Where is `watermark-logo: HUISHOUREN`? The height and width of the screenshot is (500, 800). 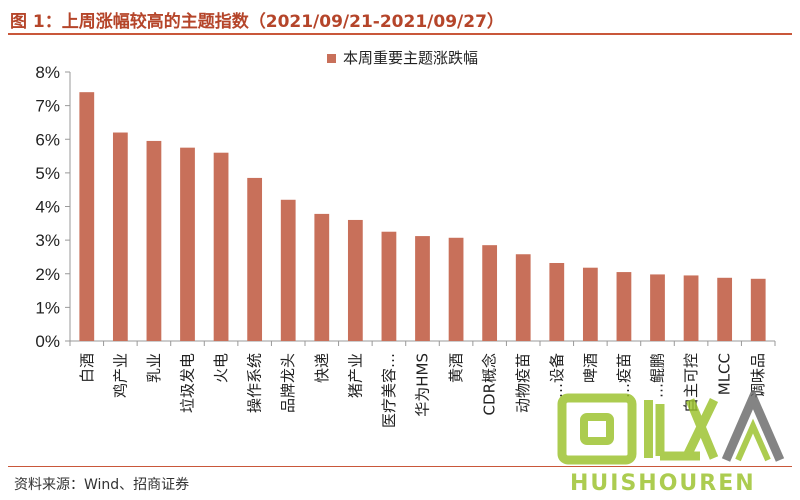 watermark-logo: HUISHOUREN is located at coordinates (671, 443).